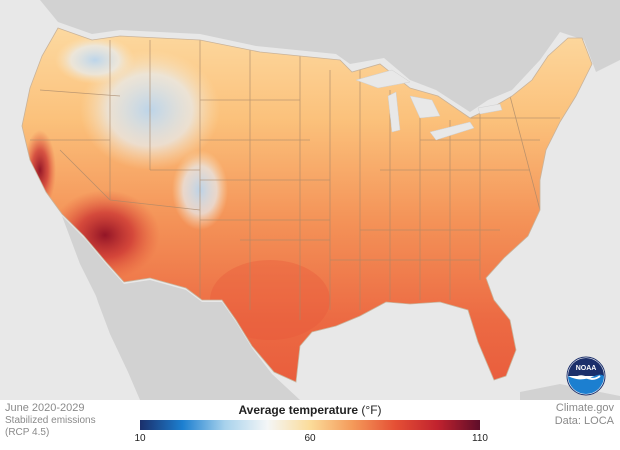 This screenshot has width=620, height=450. Describe the element at coordinates (394, 112) in the screenshot. I see `lake-michigan` at that location.